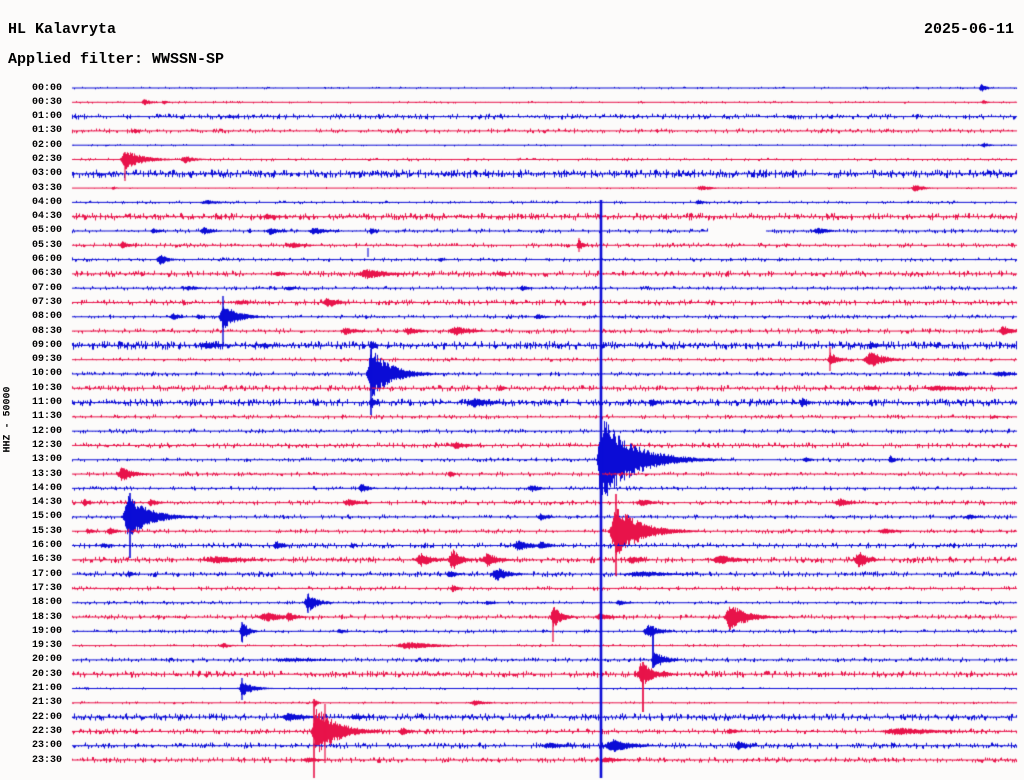  I want to click on time-label: 06:00, so click(46, 260).